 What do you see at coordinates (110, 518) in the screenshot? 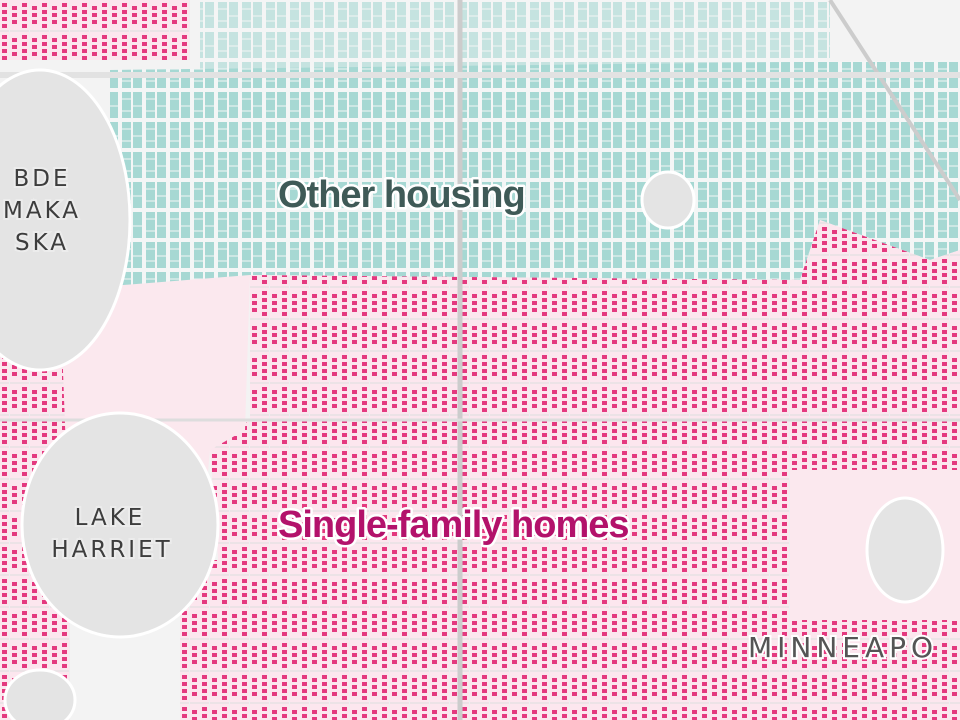
I see `lake-label: LAKE` at bounding box center [110, 518].